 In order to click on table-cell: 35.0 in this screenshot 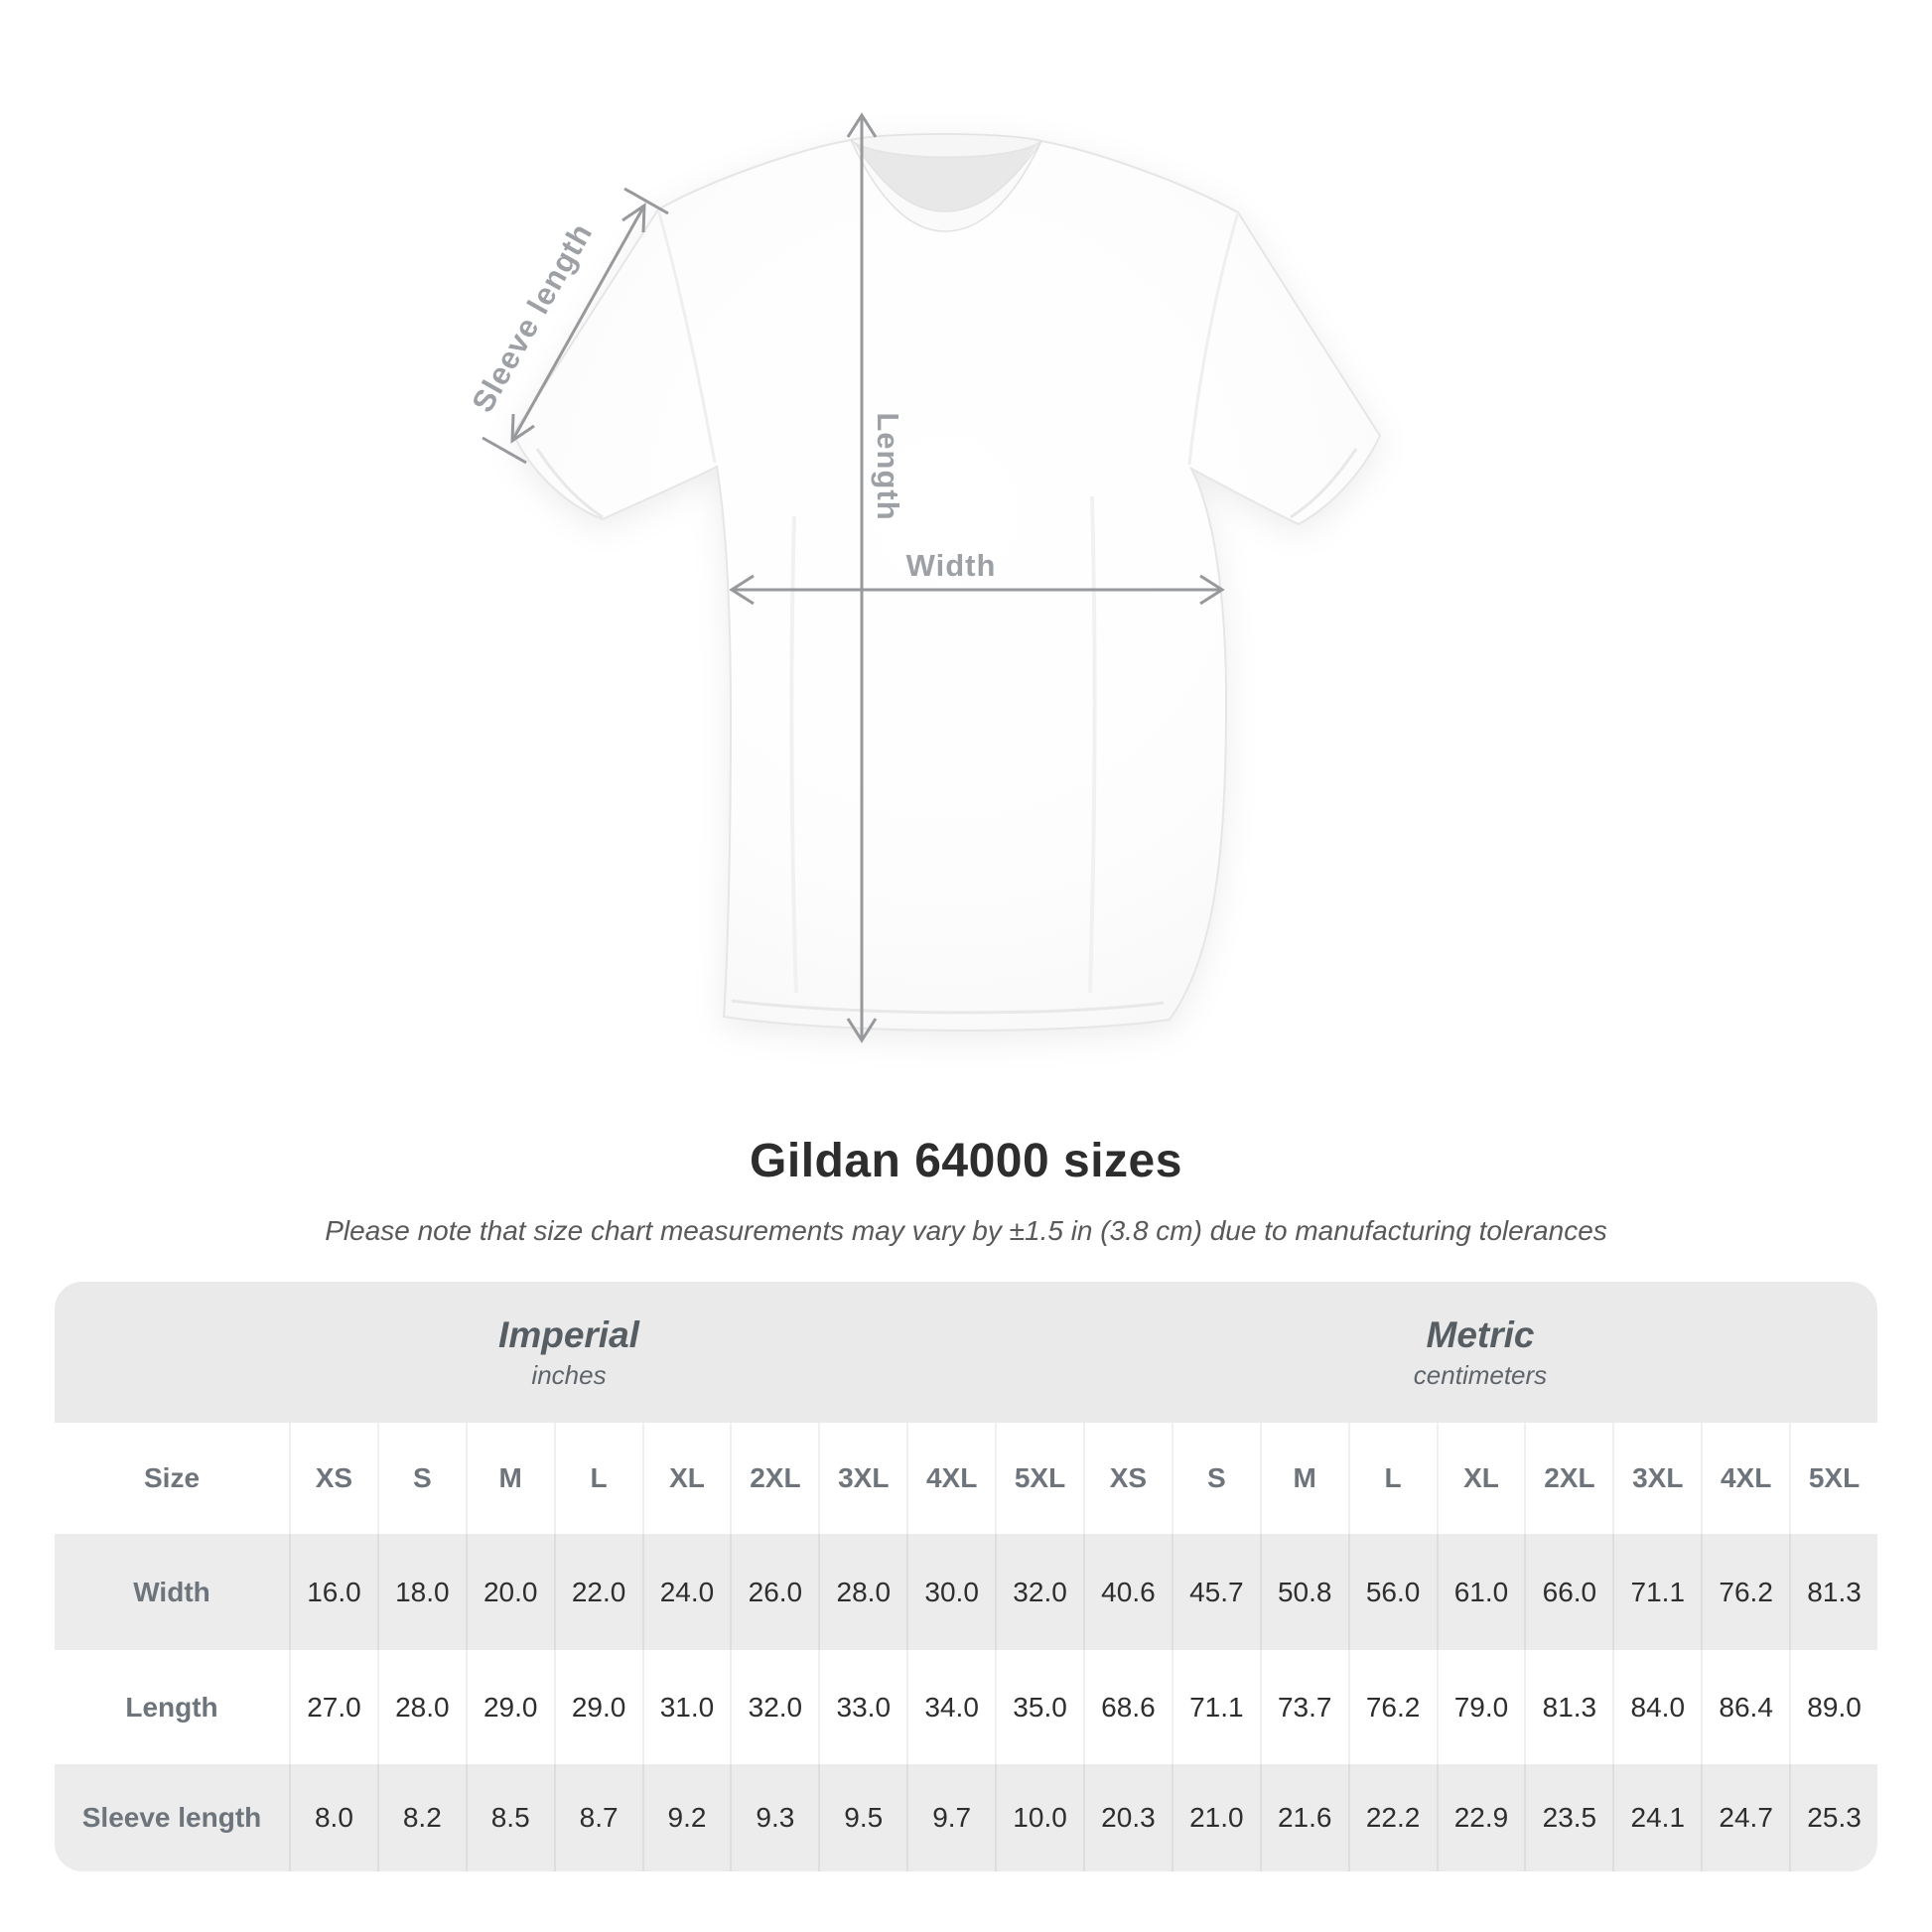, I will do `click(1039, 1707)`.